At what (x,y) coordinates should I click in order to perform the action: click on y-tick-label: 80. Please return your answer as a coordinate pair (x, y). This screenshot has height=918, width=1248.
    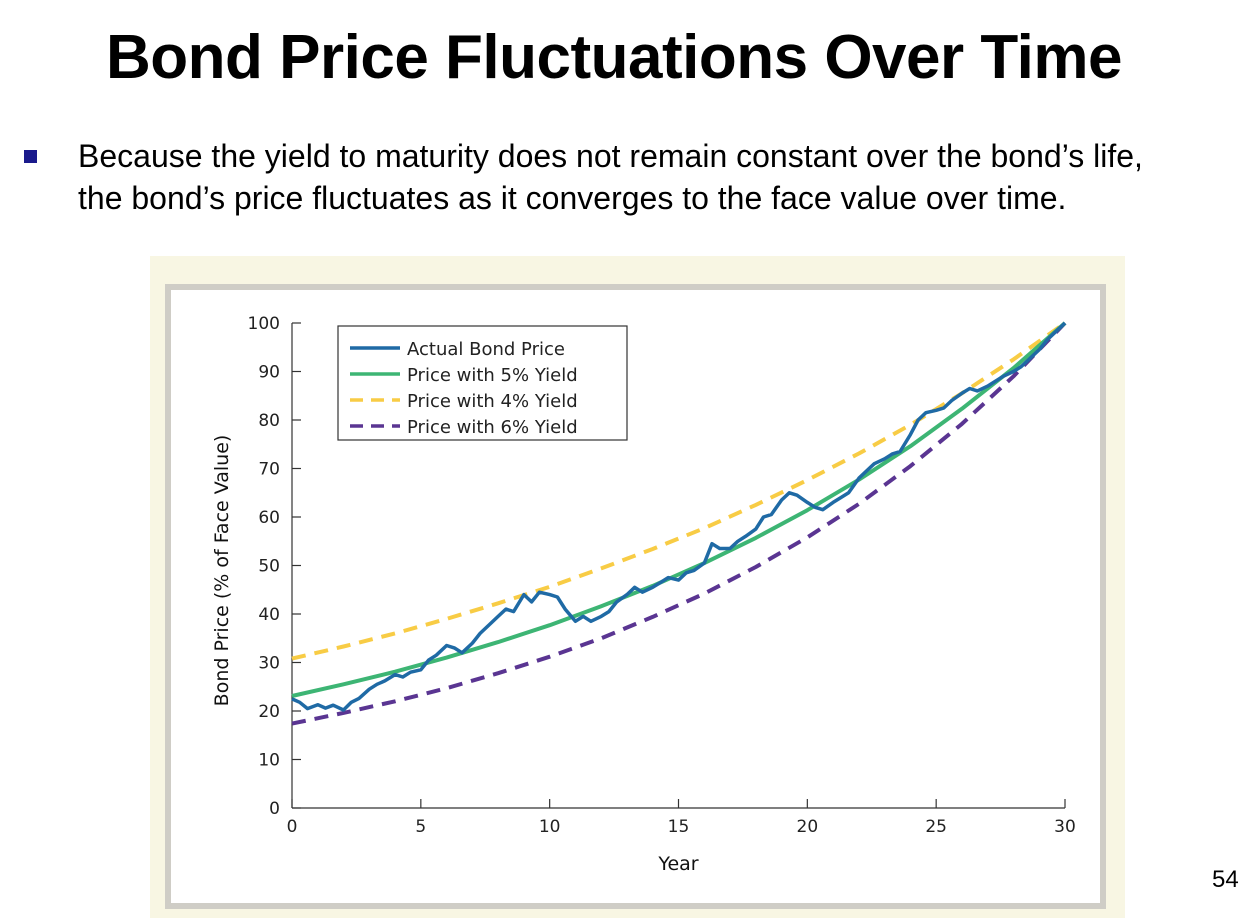
    Looking at the image, I should click on (269, 421).